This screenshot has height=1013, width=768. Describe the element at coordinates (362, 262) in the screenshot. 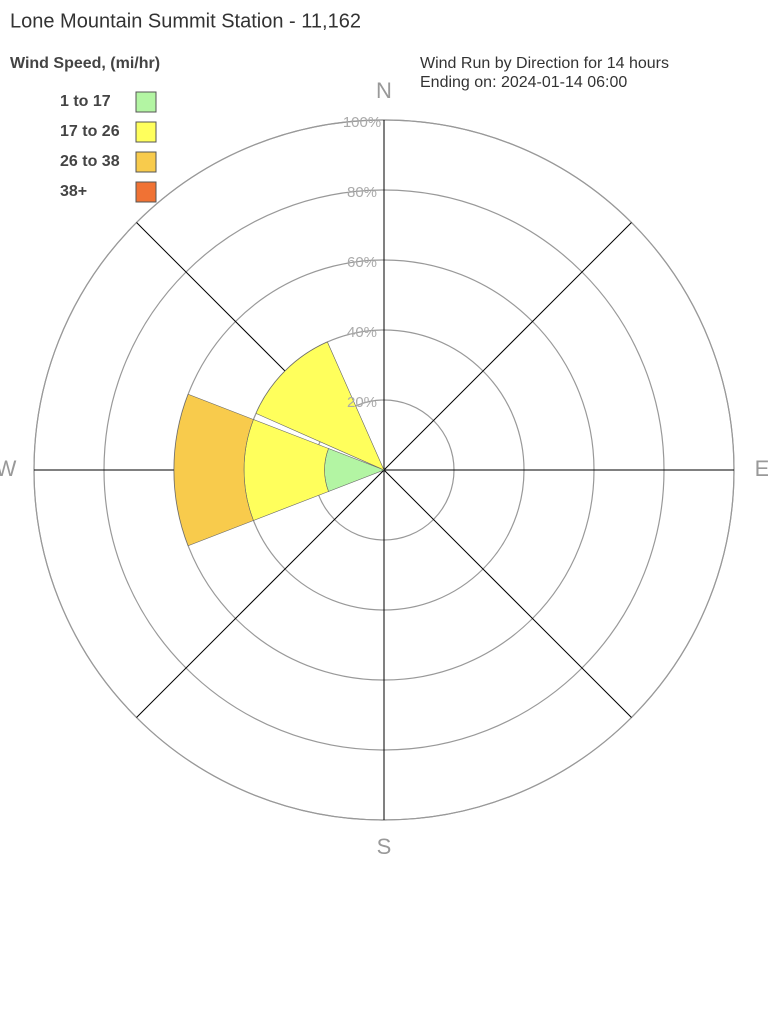

I see `r-tick-label: 60%` at that location.